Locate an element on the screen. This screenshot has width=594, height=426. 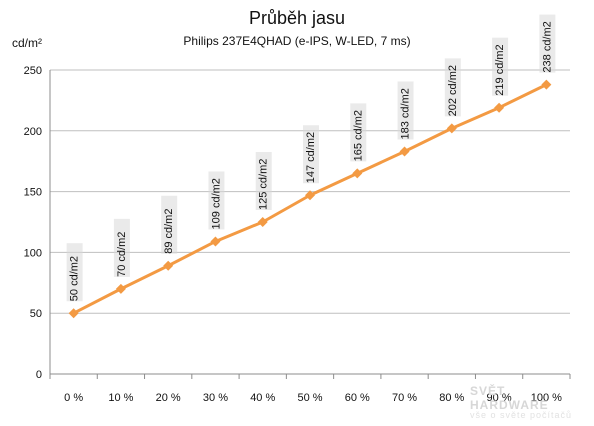
x-tick-label-4: 40 % is located at coordinates (262, 398).